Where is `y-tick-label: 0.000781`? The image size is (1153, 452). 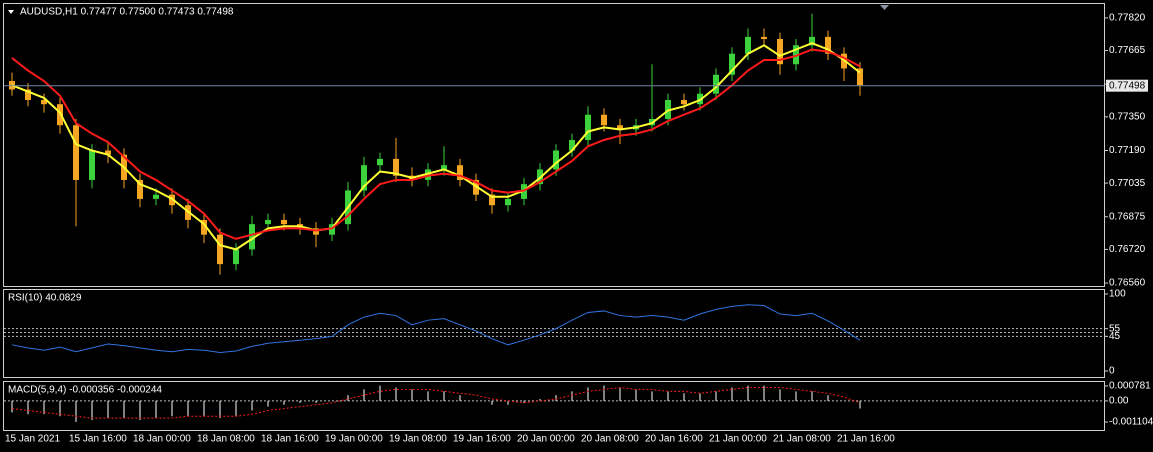 y-tick-label: 0.000781 is located at coordinates (1130, 386).